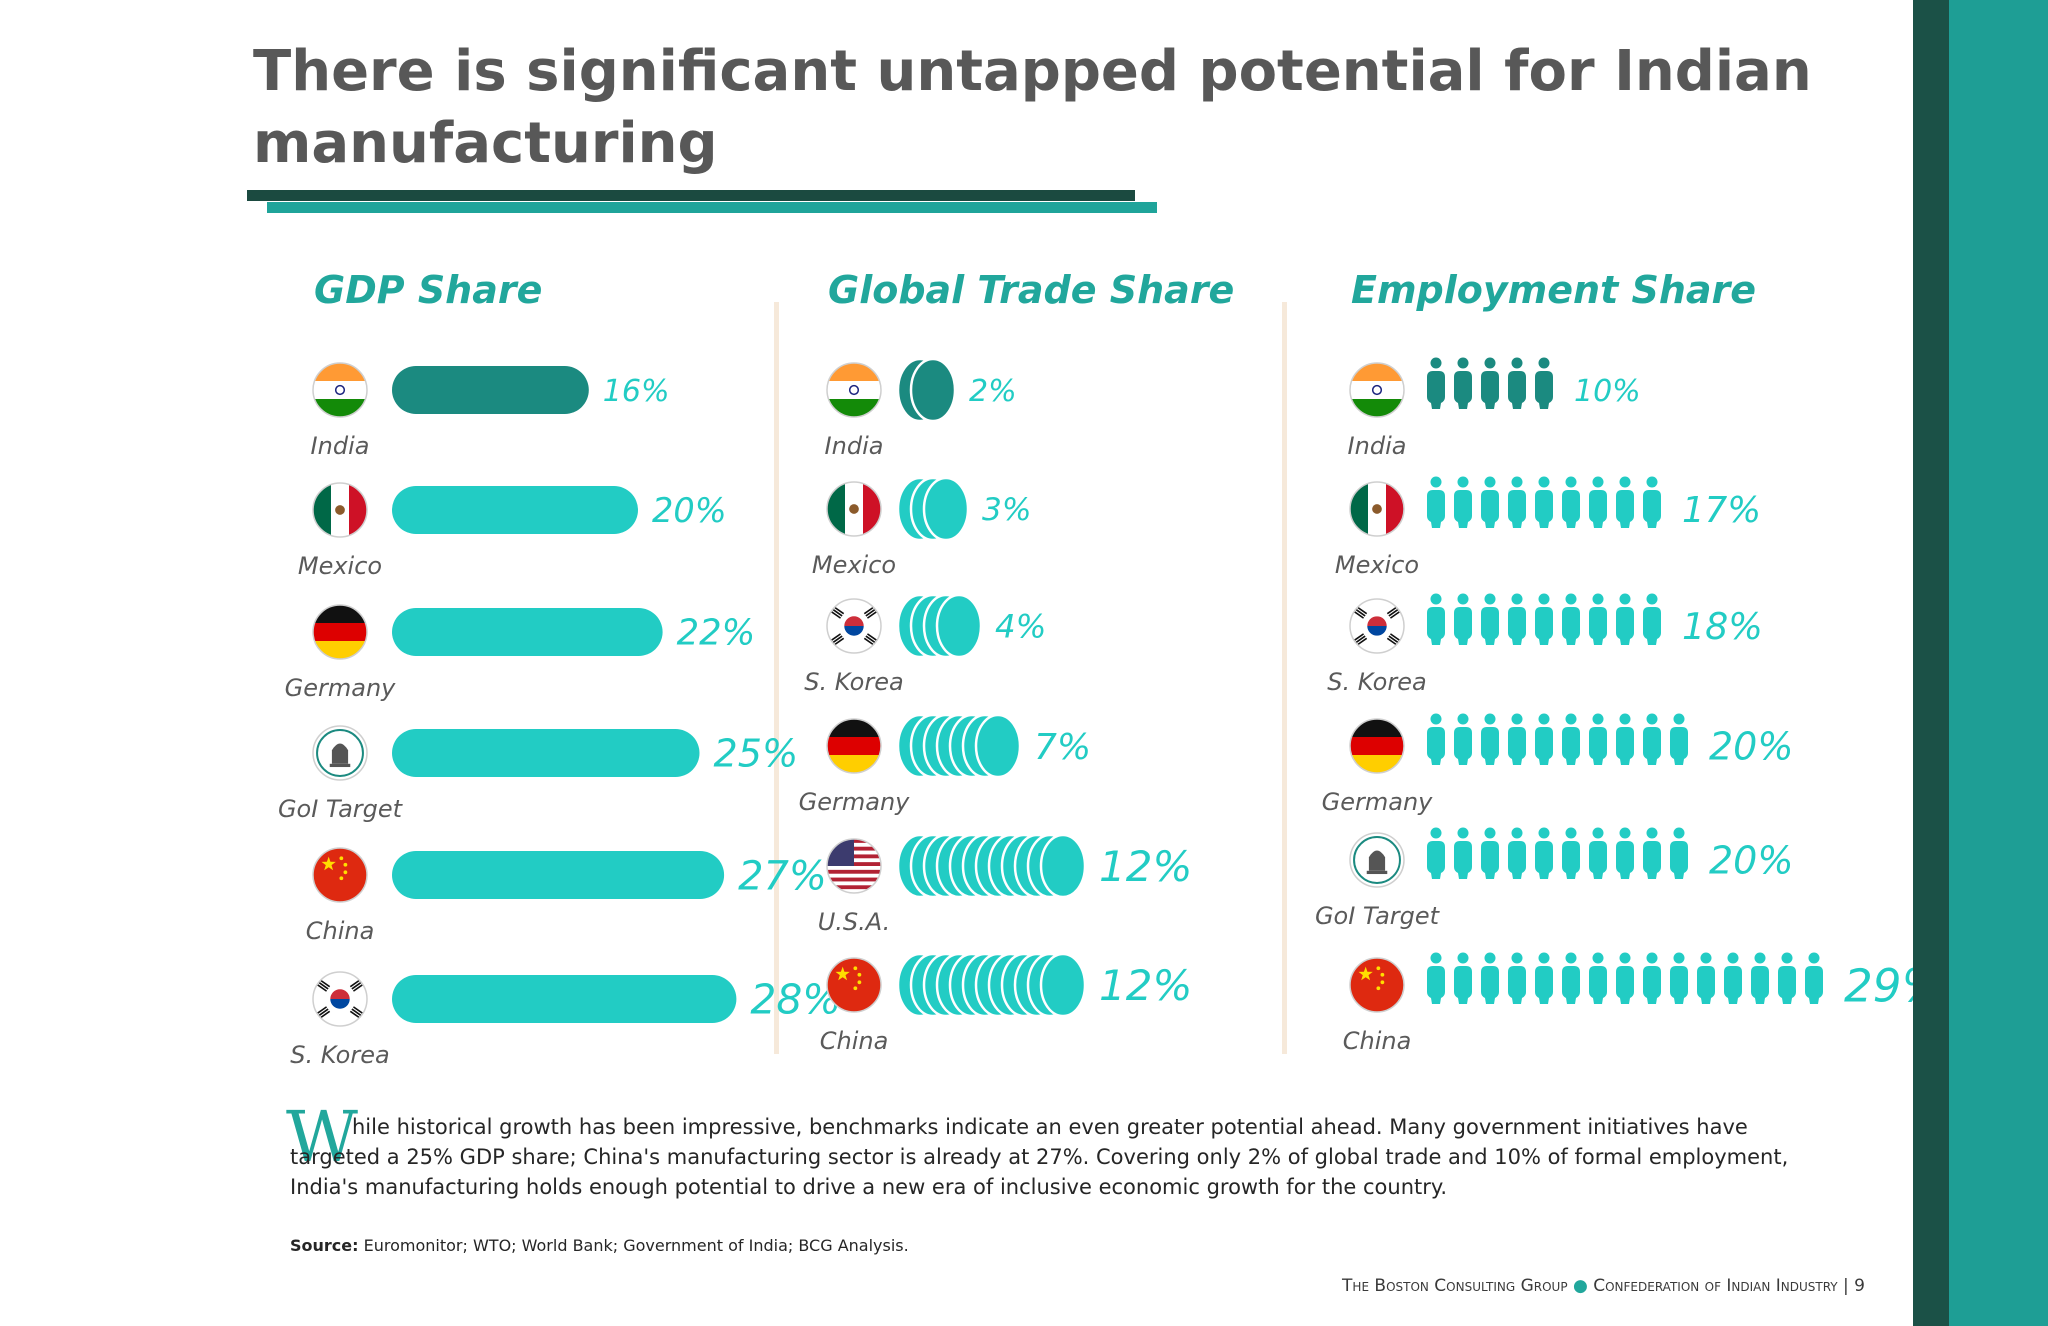 This screenshot has height=1326, width=2048. I want to click on gdp-category-label: Germany, so click(341, 688).